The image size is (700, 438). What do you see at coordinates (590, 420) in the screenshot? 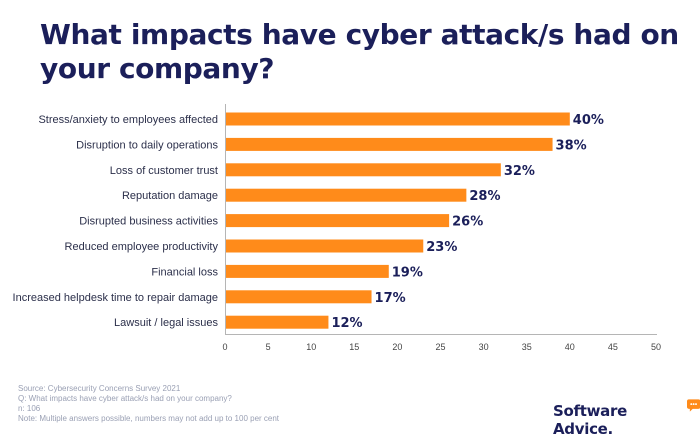
I see `brand-name: Software Advice.` at bounding box center [590, 420].